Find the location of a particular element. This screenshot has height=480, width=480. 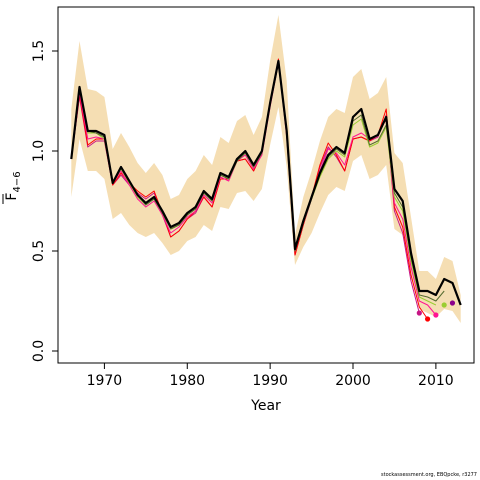

y-tick-label: 0.5 is located at coordinates (39, 251).